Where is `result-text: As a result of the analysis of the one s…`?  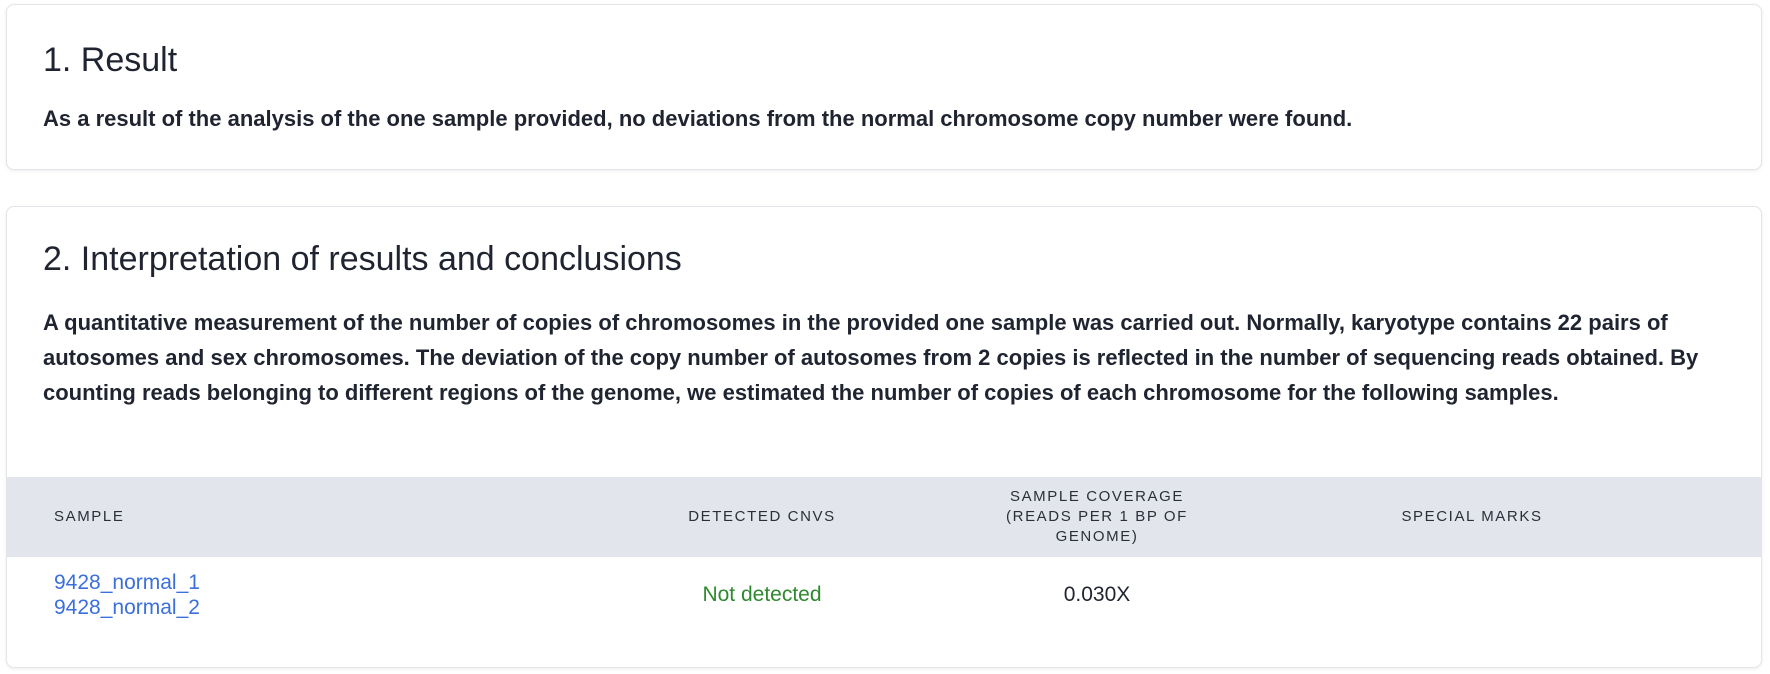
result-text: As a result of the analysis of the one s… is located at coordinates (698, 118).